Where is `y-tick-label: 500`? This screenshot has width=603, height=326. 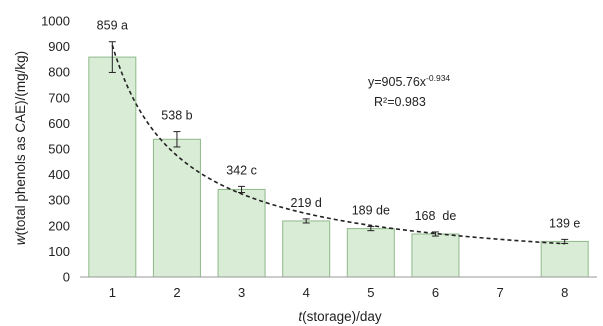 y-tick-label: 500 is located at coordinates (59, 149).